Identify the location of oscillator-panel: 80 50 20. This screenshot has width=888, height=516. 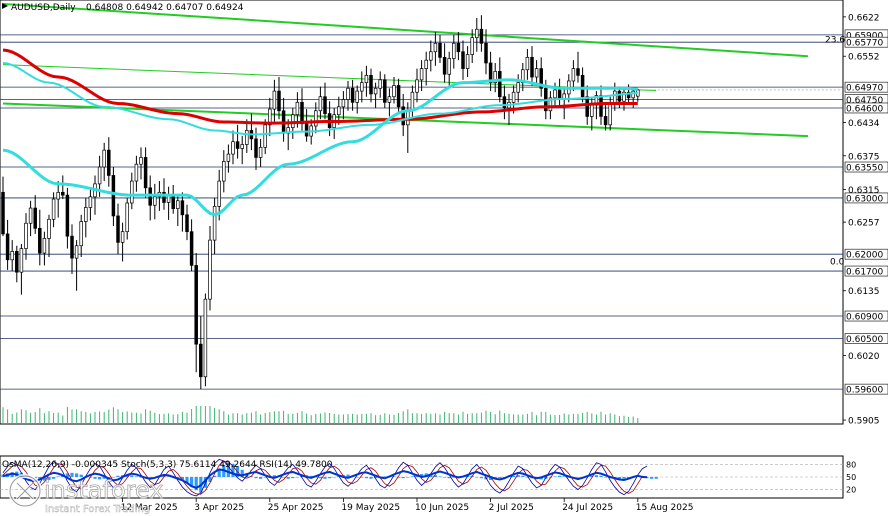
(428, 477).